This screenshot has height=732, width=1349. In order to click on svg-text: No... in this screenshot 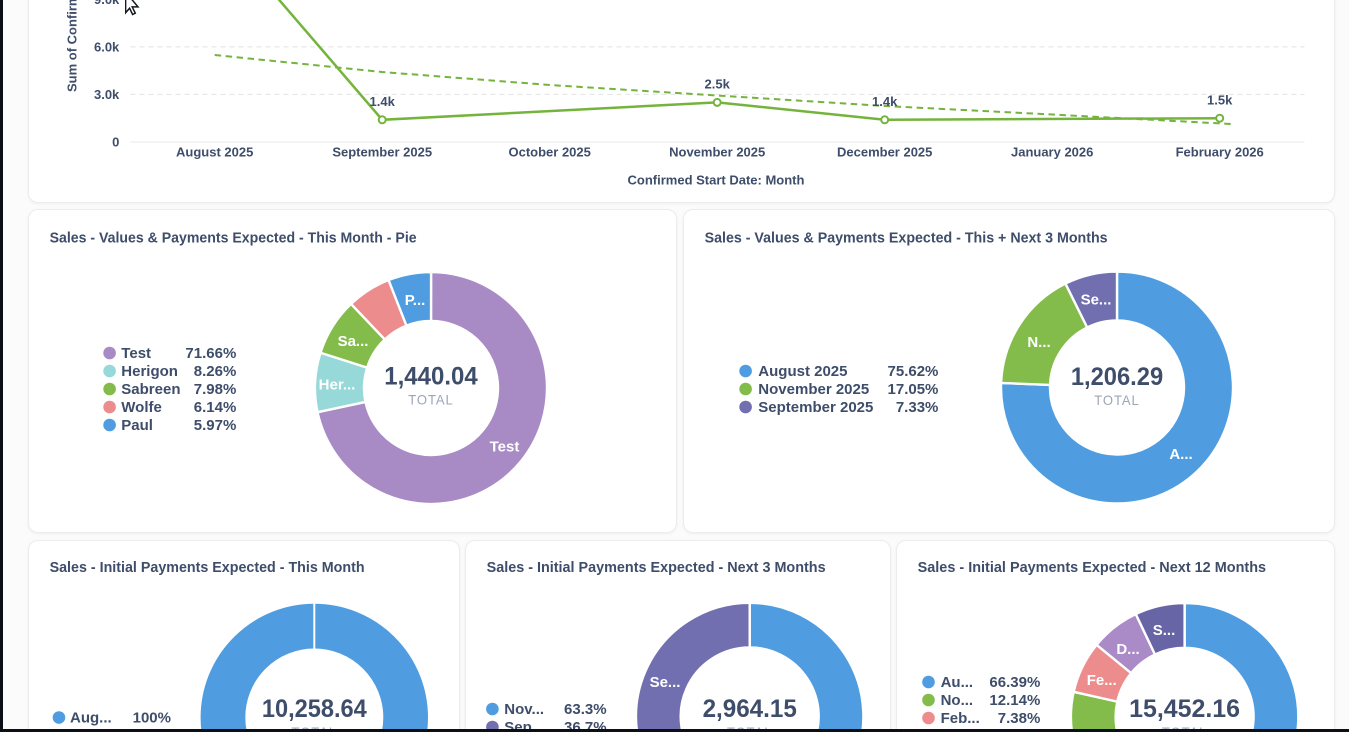, I will do `click(957, 700)`.